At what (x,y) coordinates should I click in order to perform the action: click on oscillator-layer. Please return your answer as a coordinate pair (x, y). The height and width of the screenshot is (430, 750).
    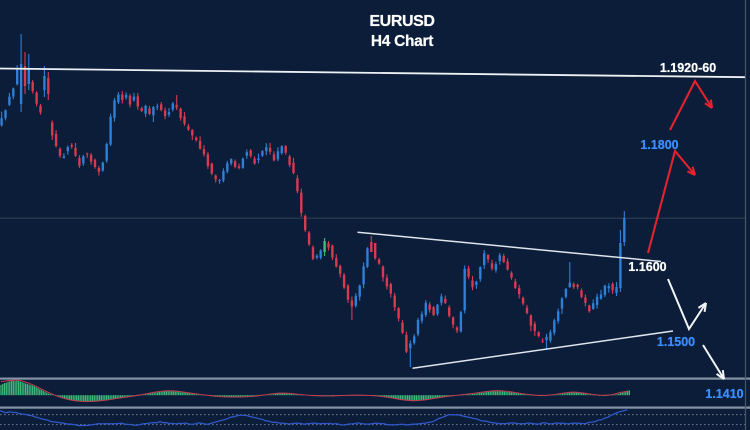
    Looking at the image, I should click on (373, 417).